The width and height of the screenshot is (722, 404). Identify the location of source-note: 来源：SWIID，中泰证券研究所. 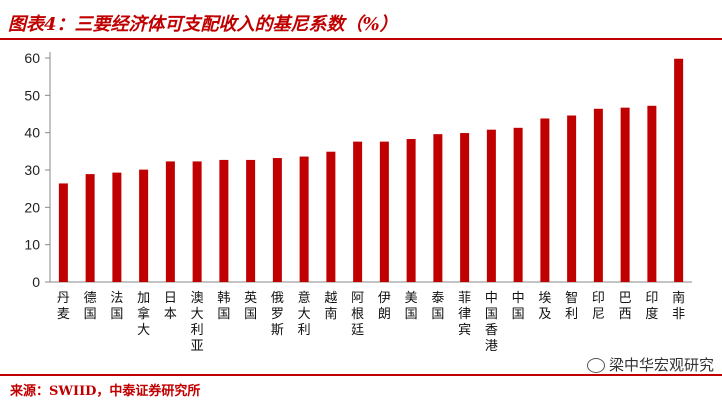
(105, 391).